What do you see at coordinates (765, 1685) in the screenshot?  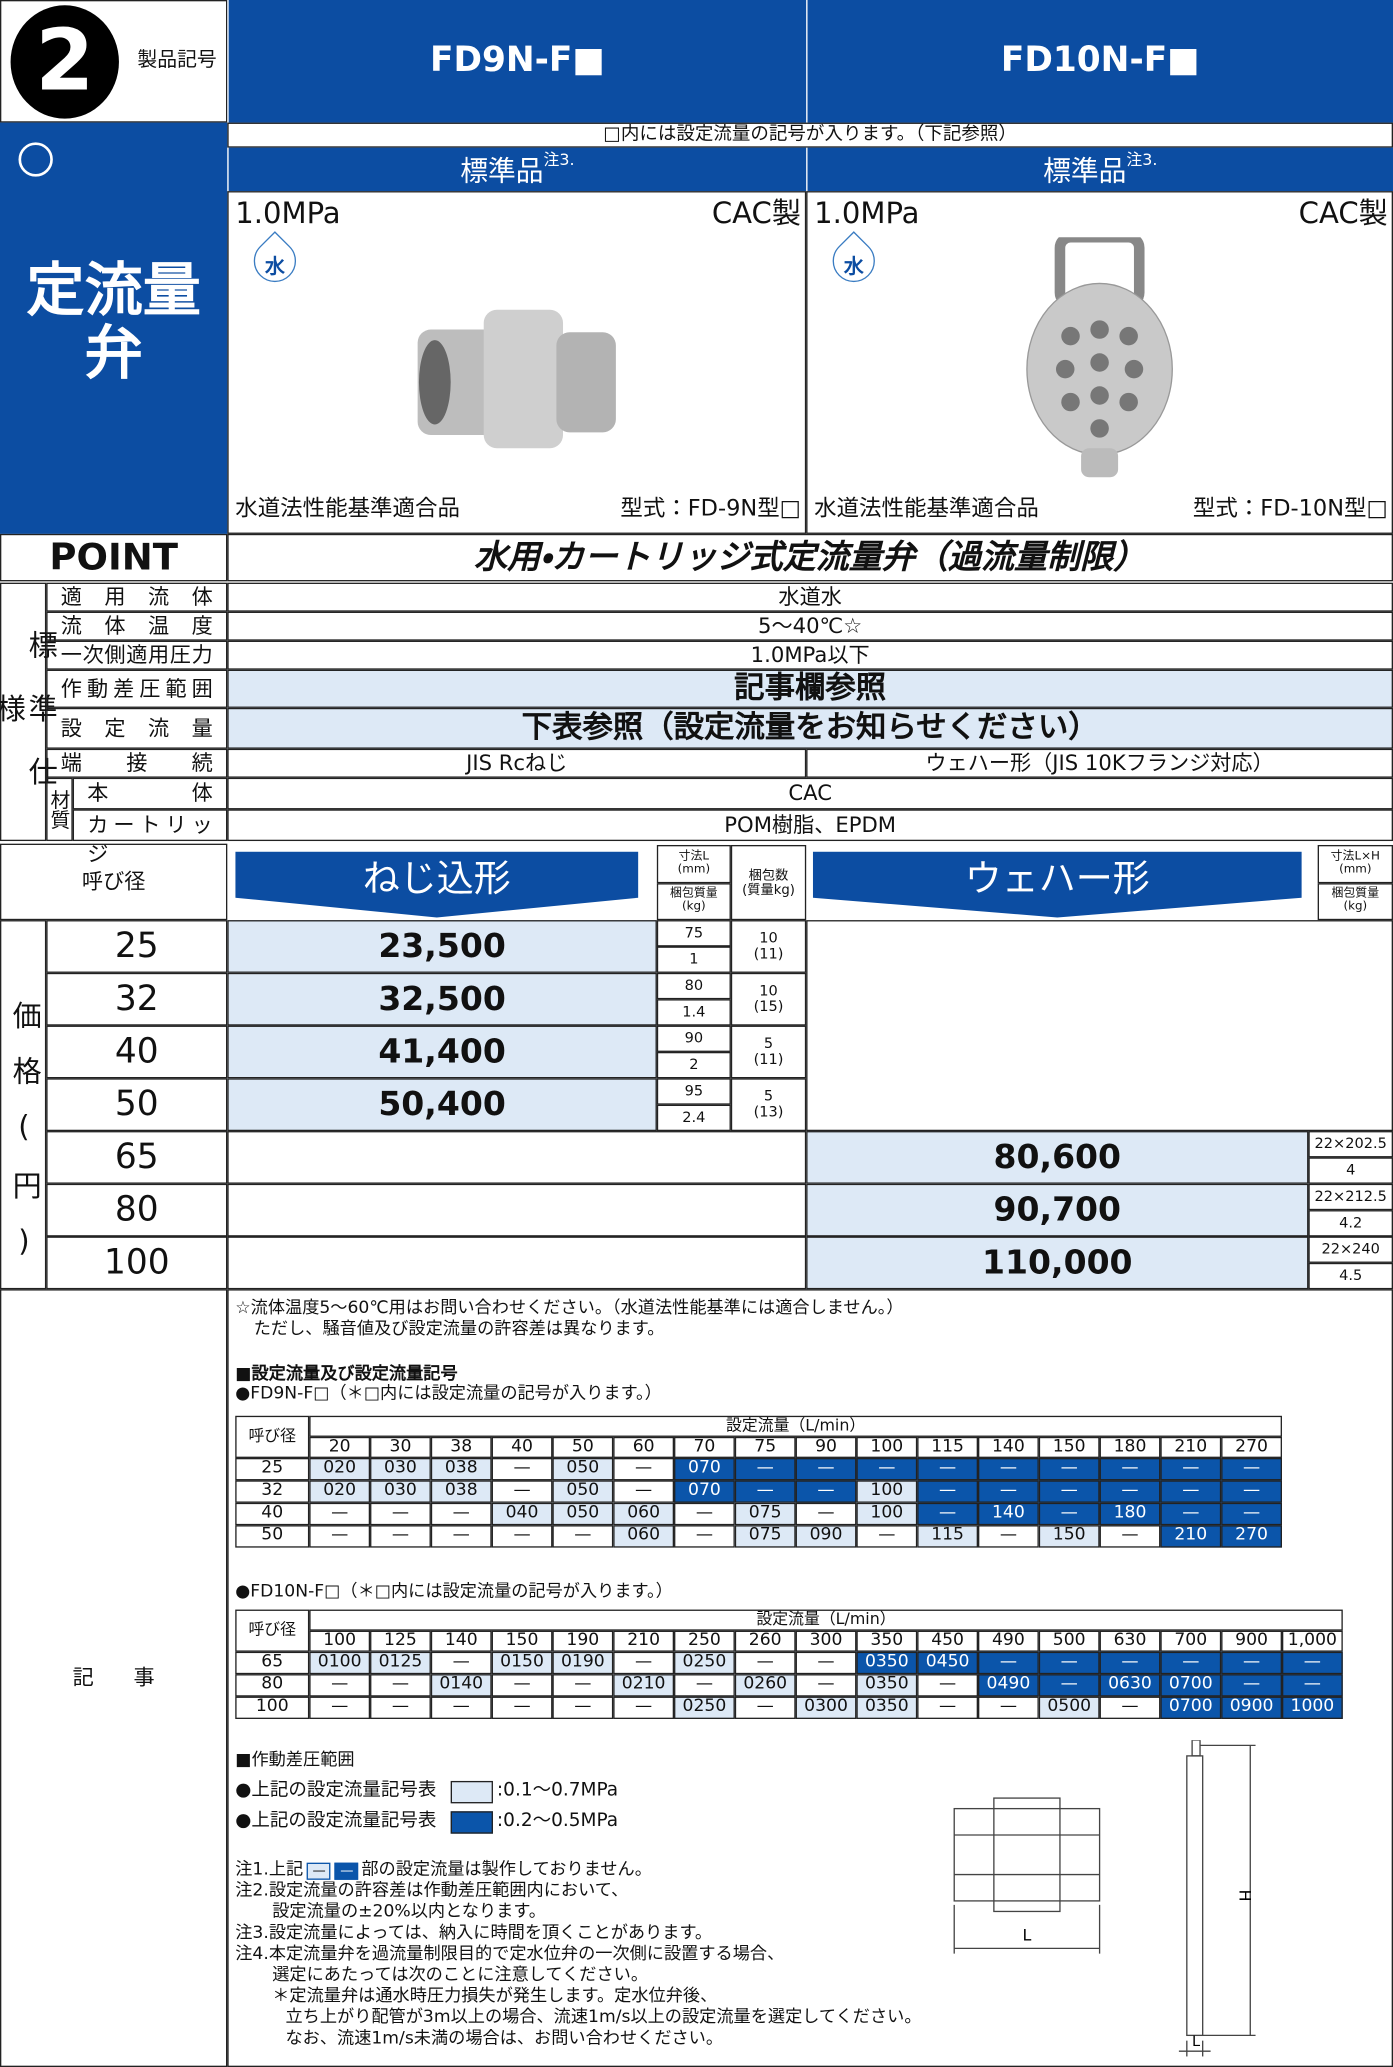 I see `code-cell: 0260` at bounding box center [765, 1685].